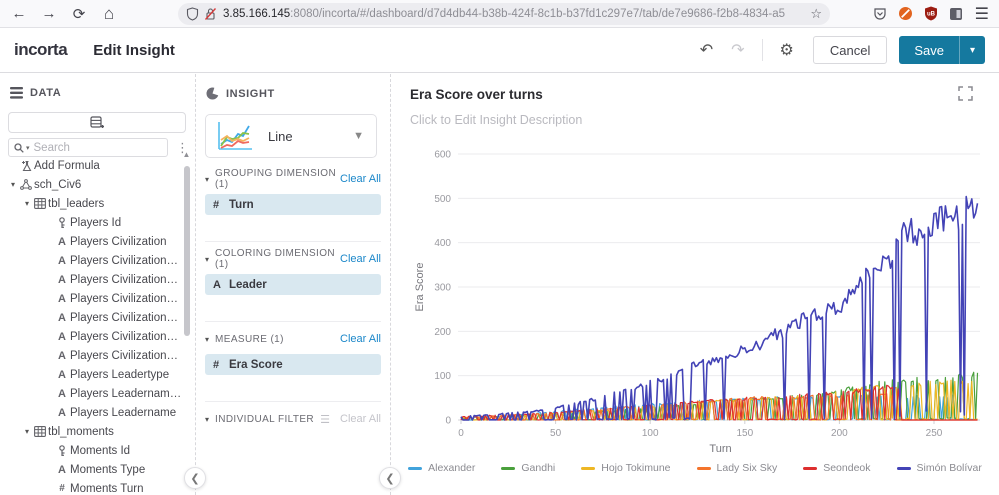  What do you see at coordinates (275, 259) in the screenshot?
I see `section-title: COLORING DIMENSION (1)` at bounding box center [275, 259].